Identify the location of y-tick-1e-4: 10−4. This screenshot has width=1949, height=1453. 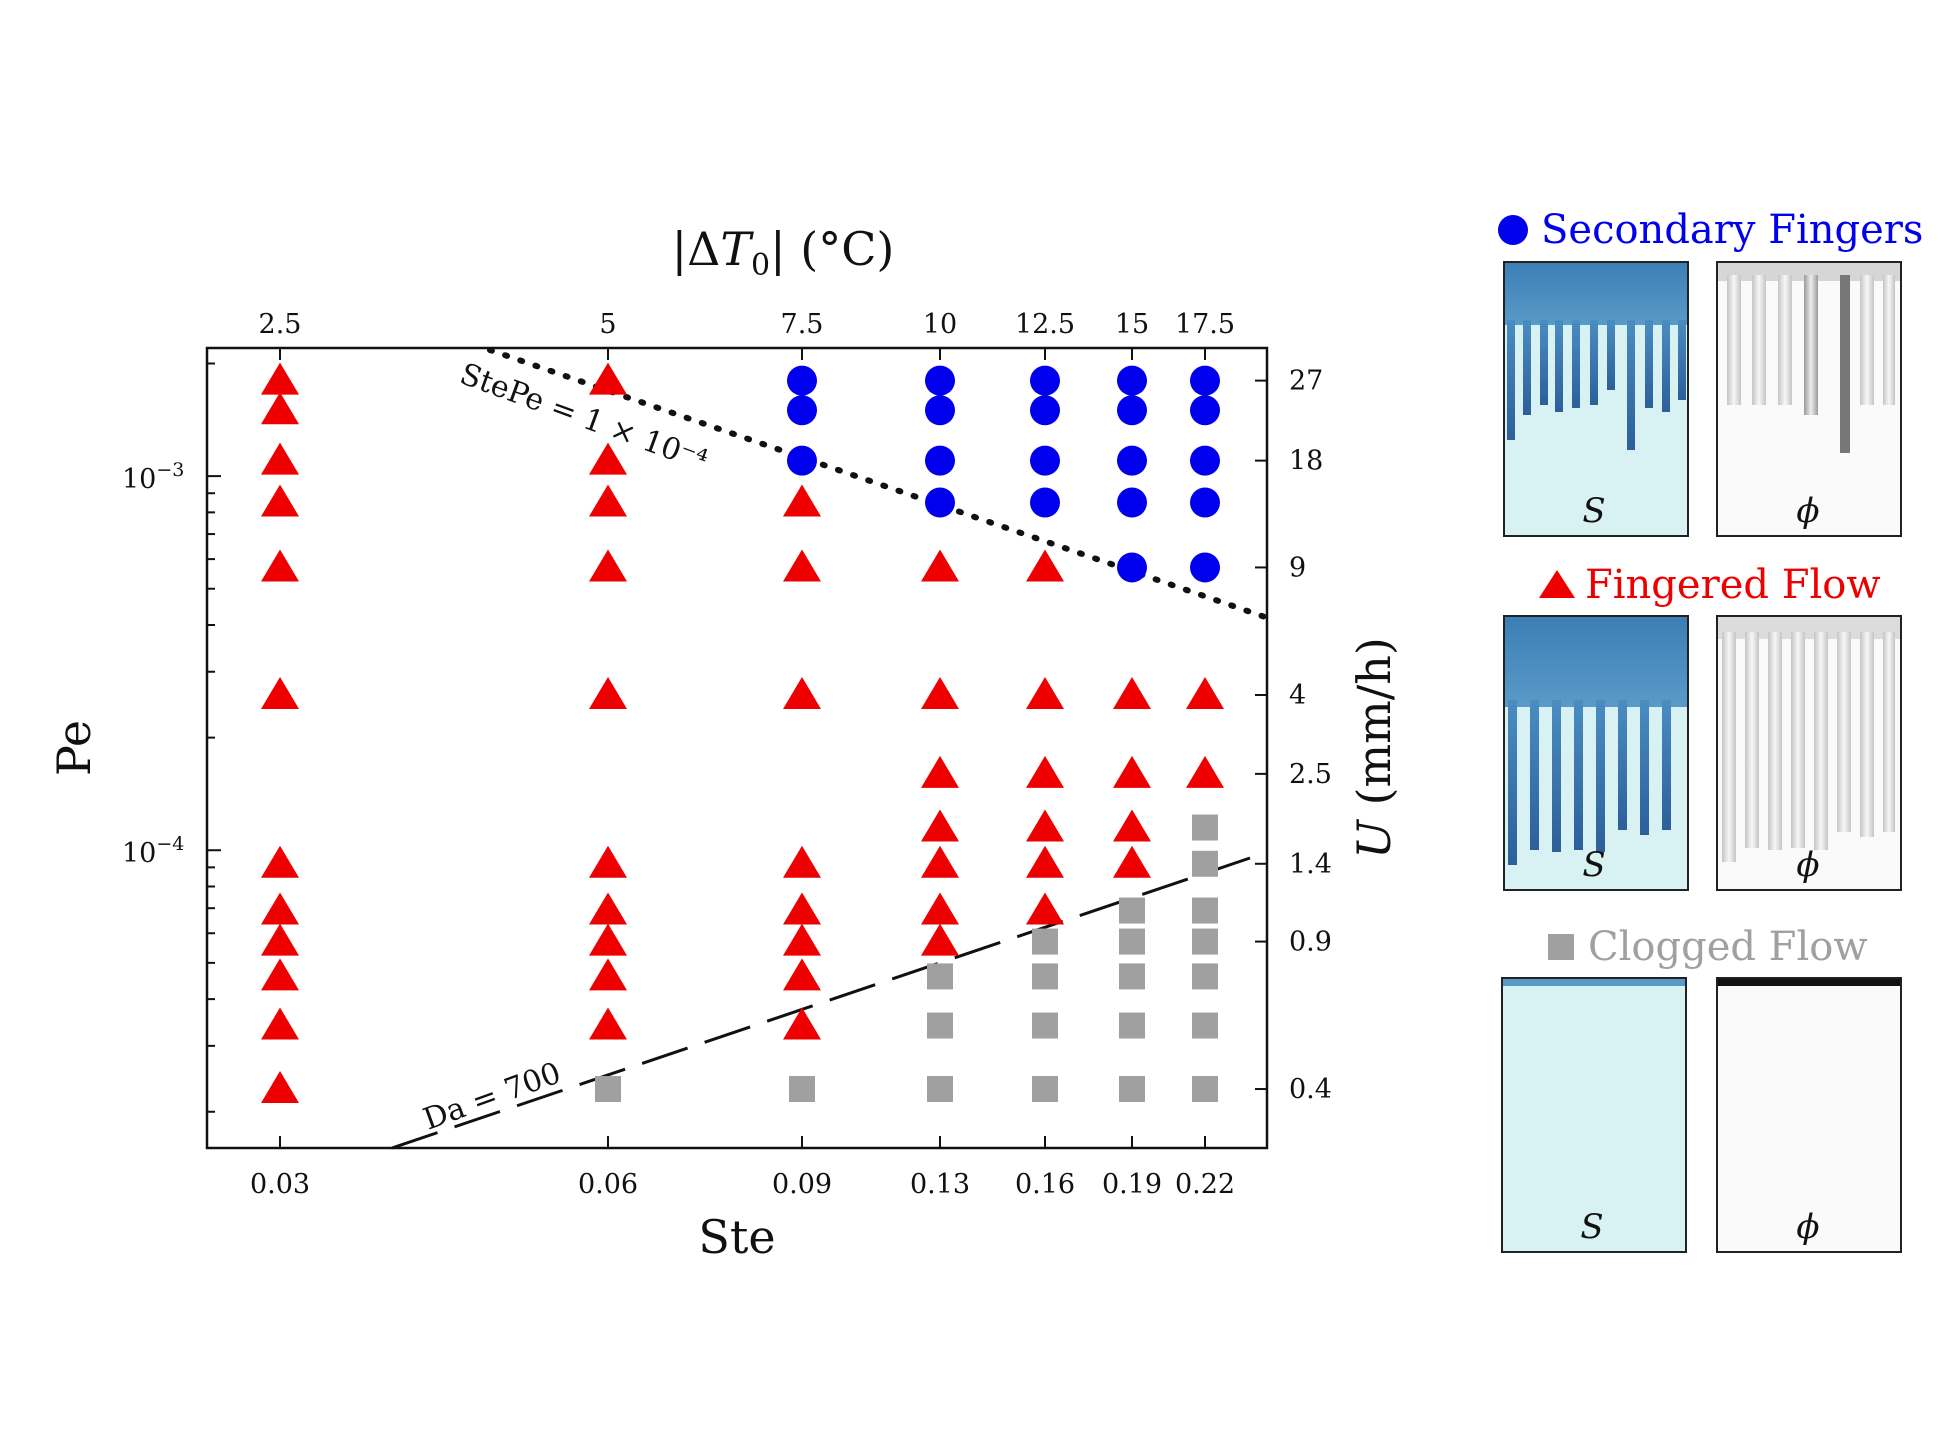
(153, 851).